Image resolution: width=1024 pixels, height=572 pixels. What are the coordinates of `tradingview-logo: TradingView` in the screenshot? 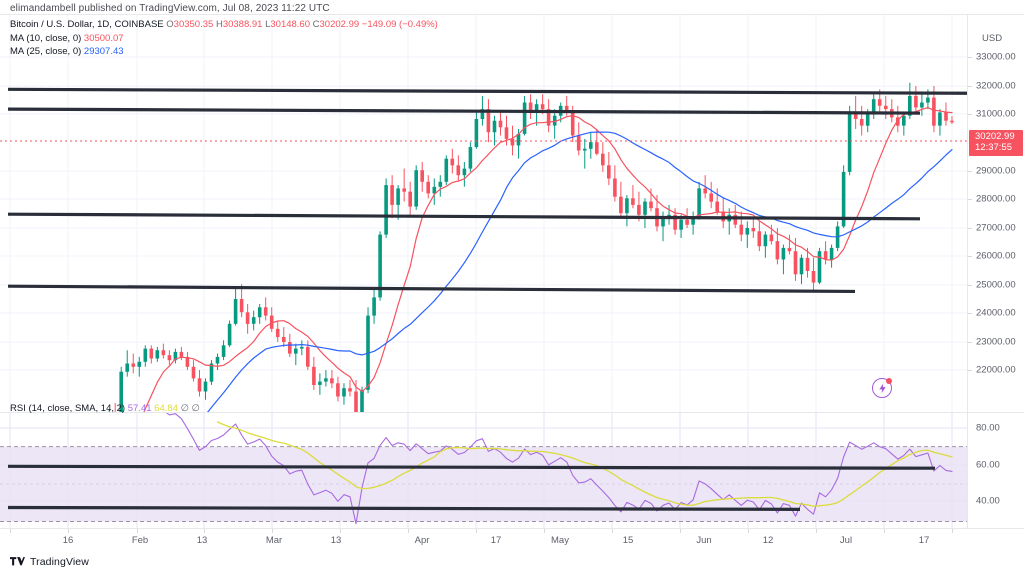 It's located at (49, 562).